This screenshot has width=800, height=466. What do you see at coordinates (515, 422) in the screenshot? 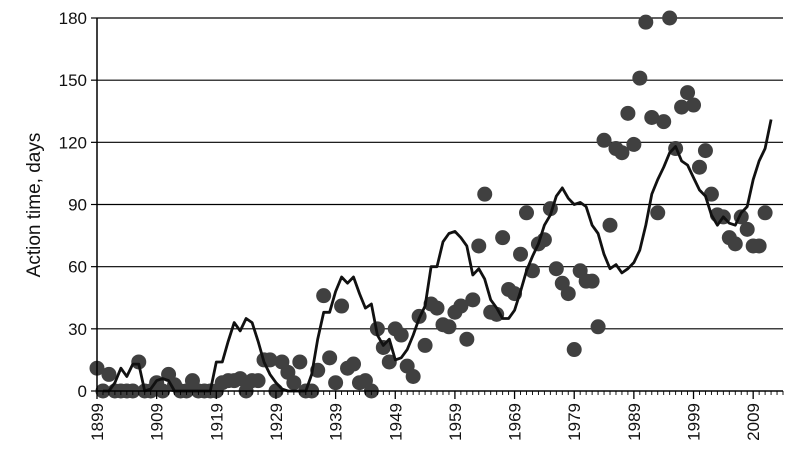
I see `x-tick-label: 1969` at bounding box center [515, 422].